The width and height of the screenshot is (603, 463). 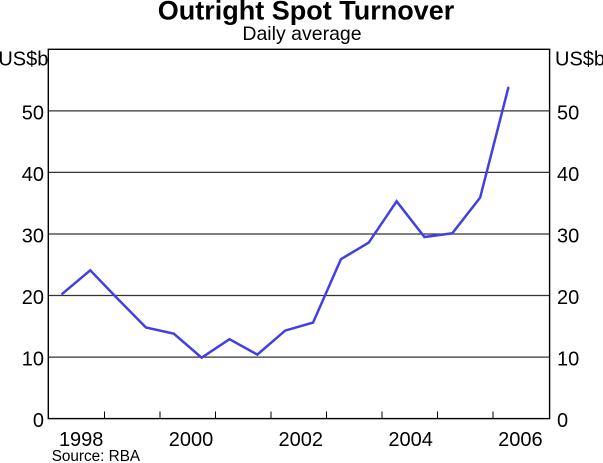 I want to click on svg-text: 2002, so click(x=301, y=440).